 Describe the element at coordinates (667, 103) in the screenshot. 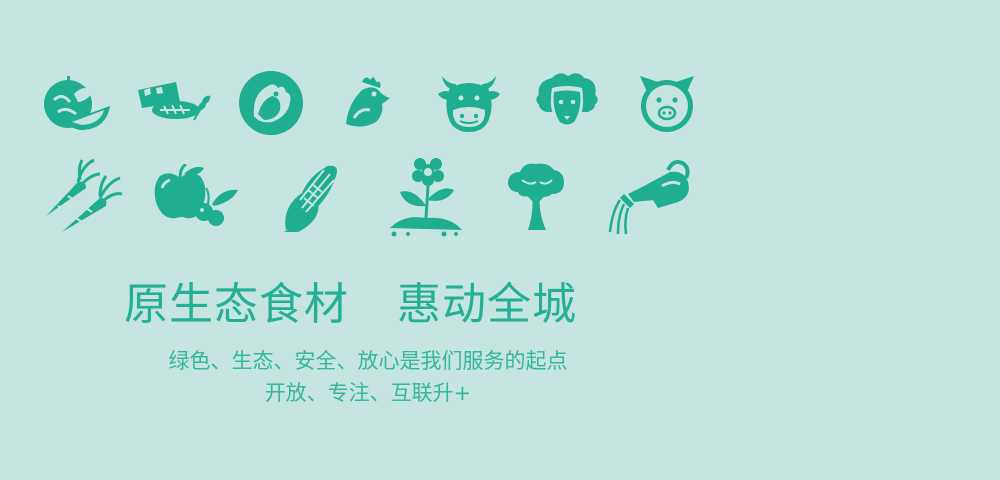

I see `pig-icon` at that location.